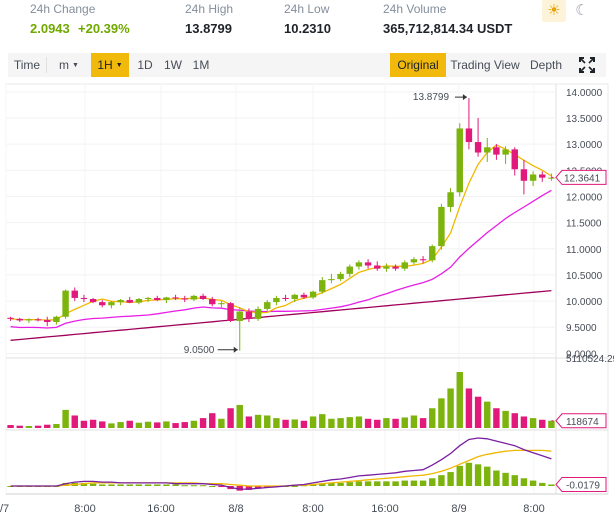 This screenshot has width=614, height=524. Describe the element at coordinates (464, 97) in the screenshot. I see `high-arrow-head` at that location.